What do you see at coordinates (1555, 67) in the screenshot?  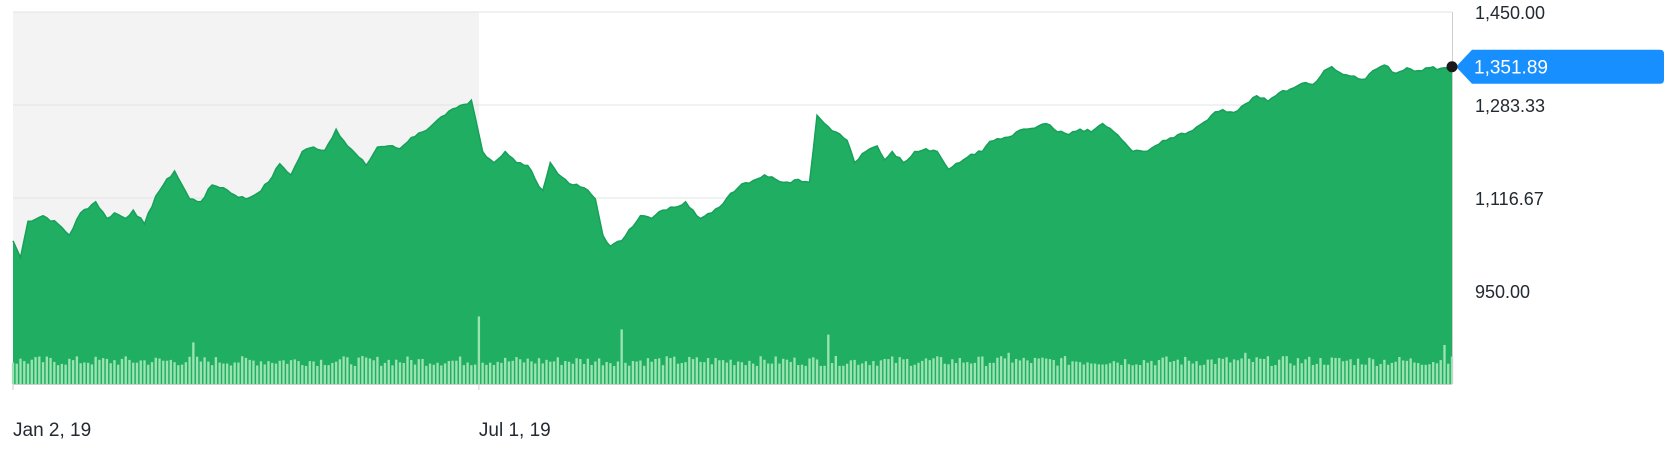 I see `last-price-marker: 1,351.89` at bounding box center [1555, 67].